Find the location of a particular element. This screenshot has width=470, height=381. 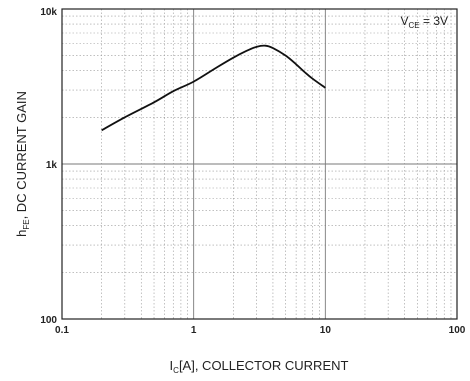

hfe-curve is located at coordinates (213, 88).